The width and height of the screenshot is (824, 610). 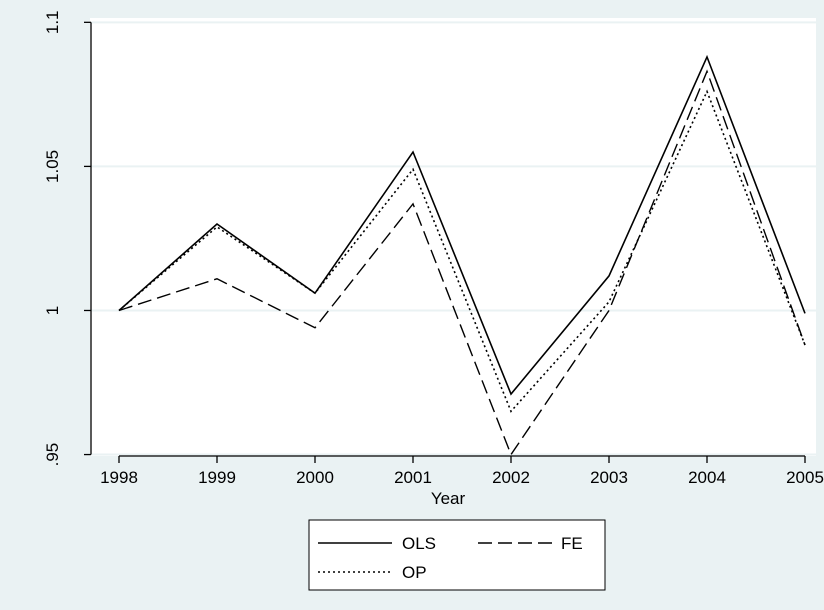 I want to click on legend-label-fe: FE, so click(x=572, y=543).